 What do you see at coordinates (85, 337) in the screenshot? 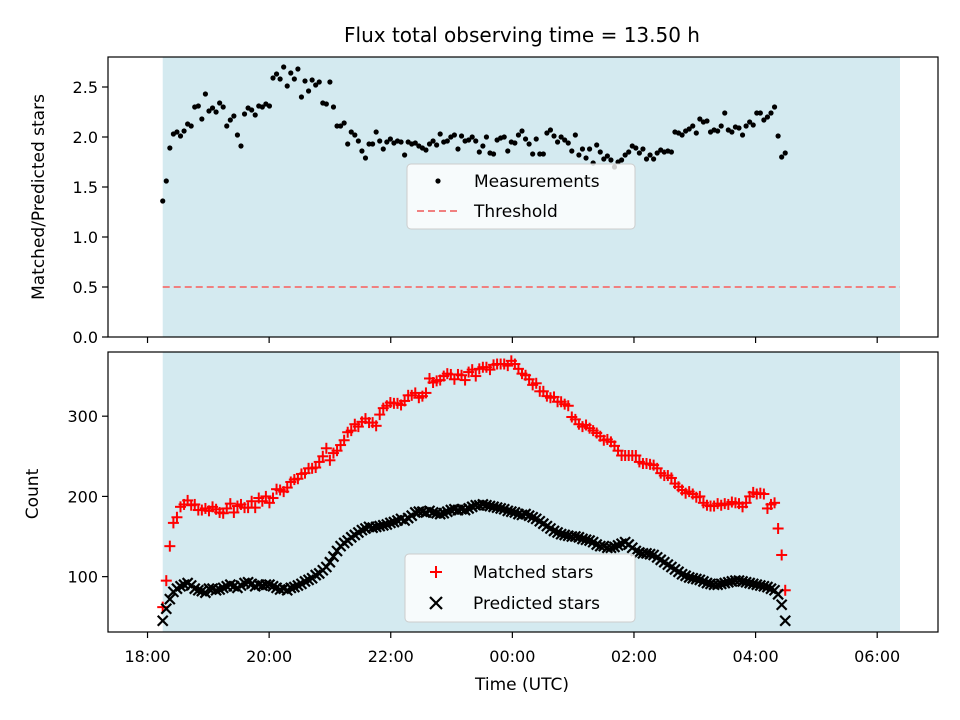
I see `top-y-tick-label: 0.0` at bounding box center [85, 337].